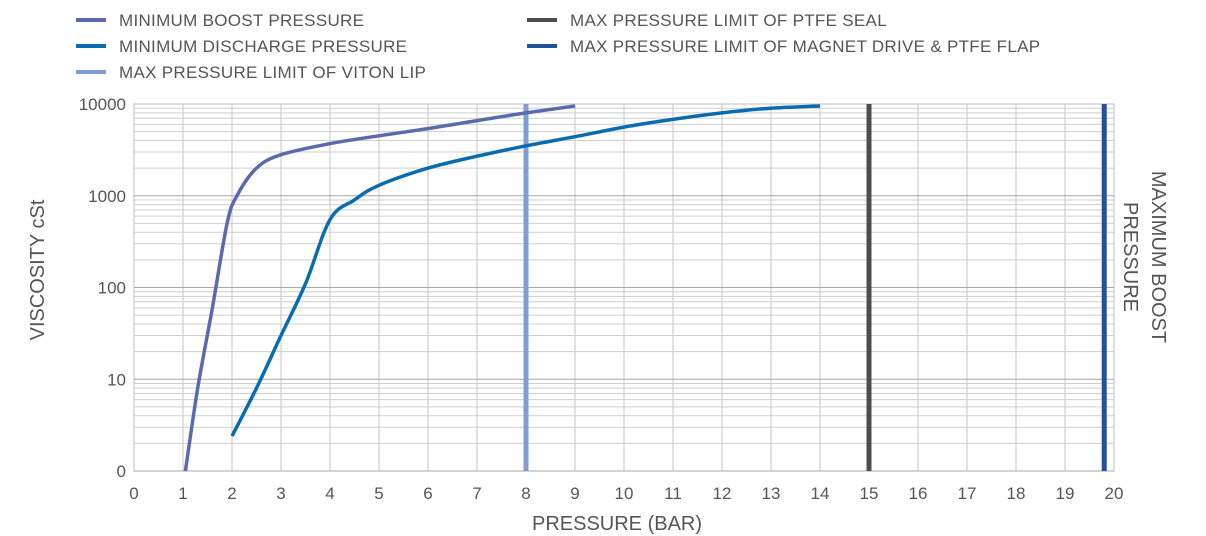 The image size is (1206, 536). I want to click on y-tick-label: 100, so click(112, 288).